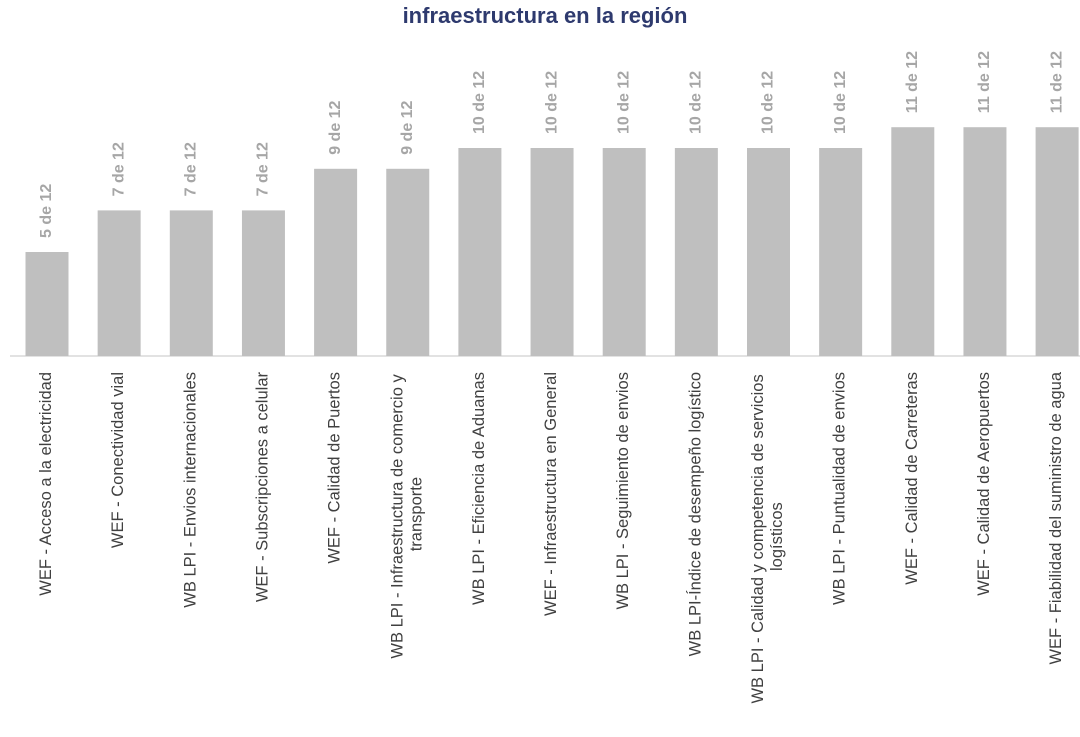 Image resolution: width=1080 pixels, height=737 pixels. Describe the element at coordinates (119, 460) in the screenshot. I see `x-tick-label: WEF - Conectividad vial` at that location.